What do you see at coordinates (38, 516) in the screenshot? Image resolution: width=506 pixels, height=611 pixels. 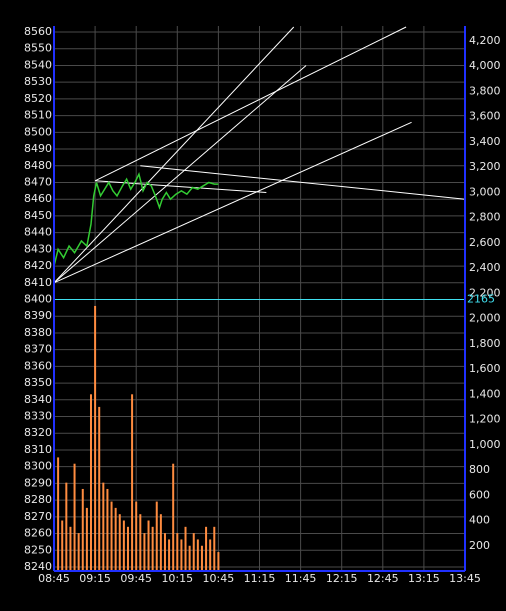 I see `y-tick-label: 8270` at bounding box center [38, 516].